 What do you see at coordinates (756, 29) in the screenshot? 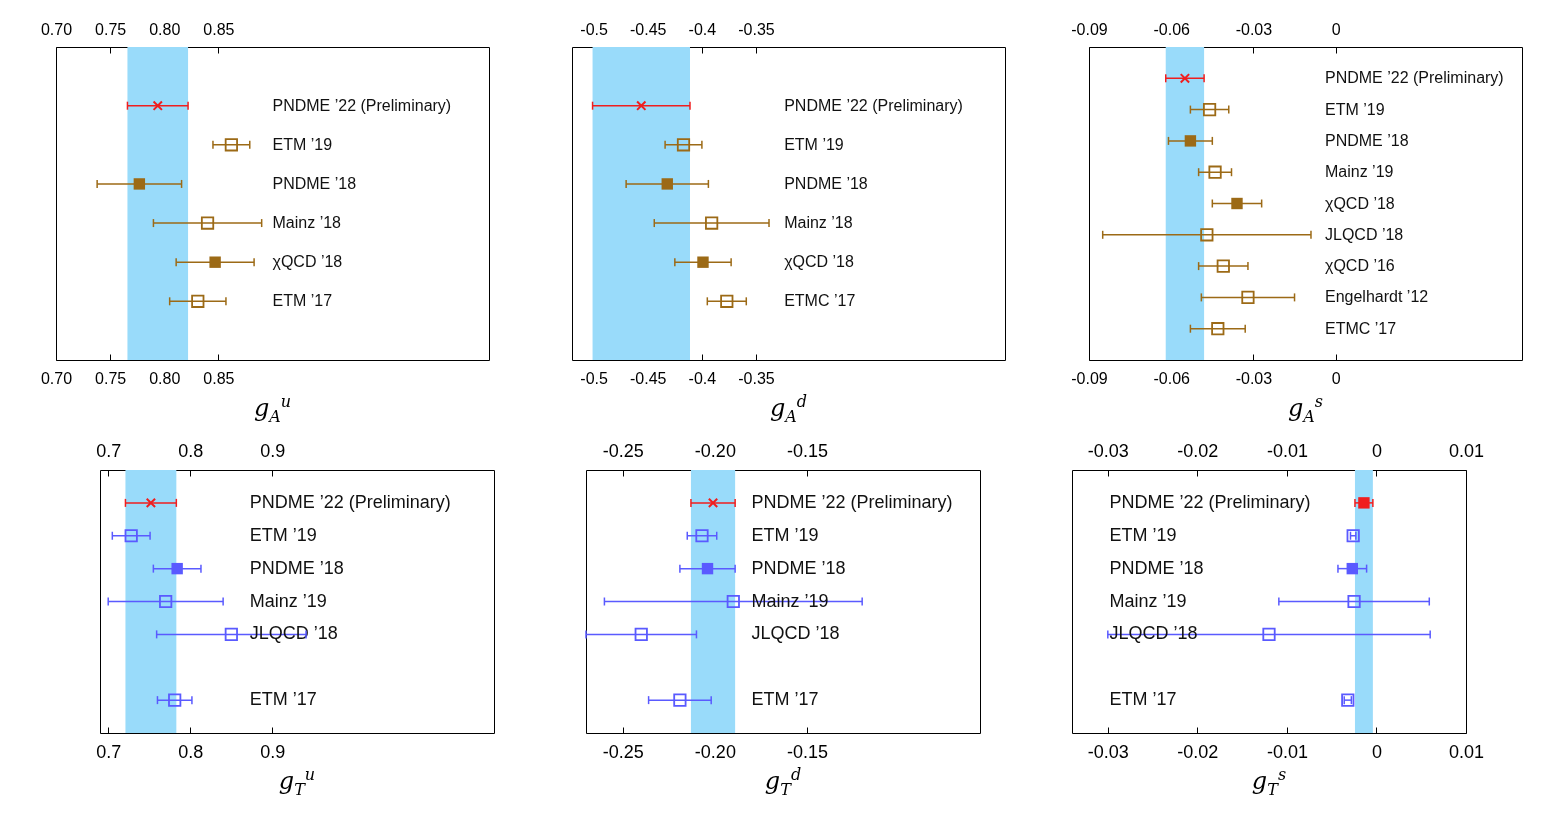
I see `x-tick-label: -0.35` at bounding box center [756, 29].